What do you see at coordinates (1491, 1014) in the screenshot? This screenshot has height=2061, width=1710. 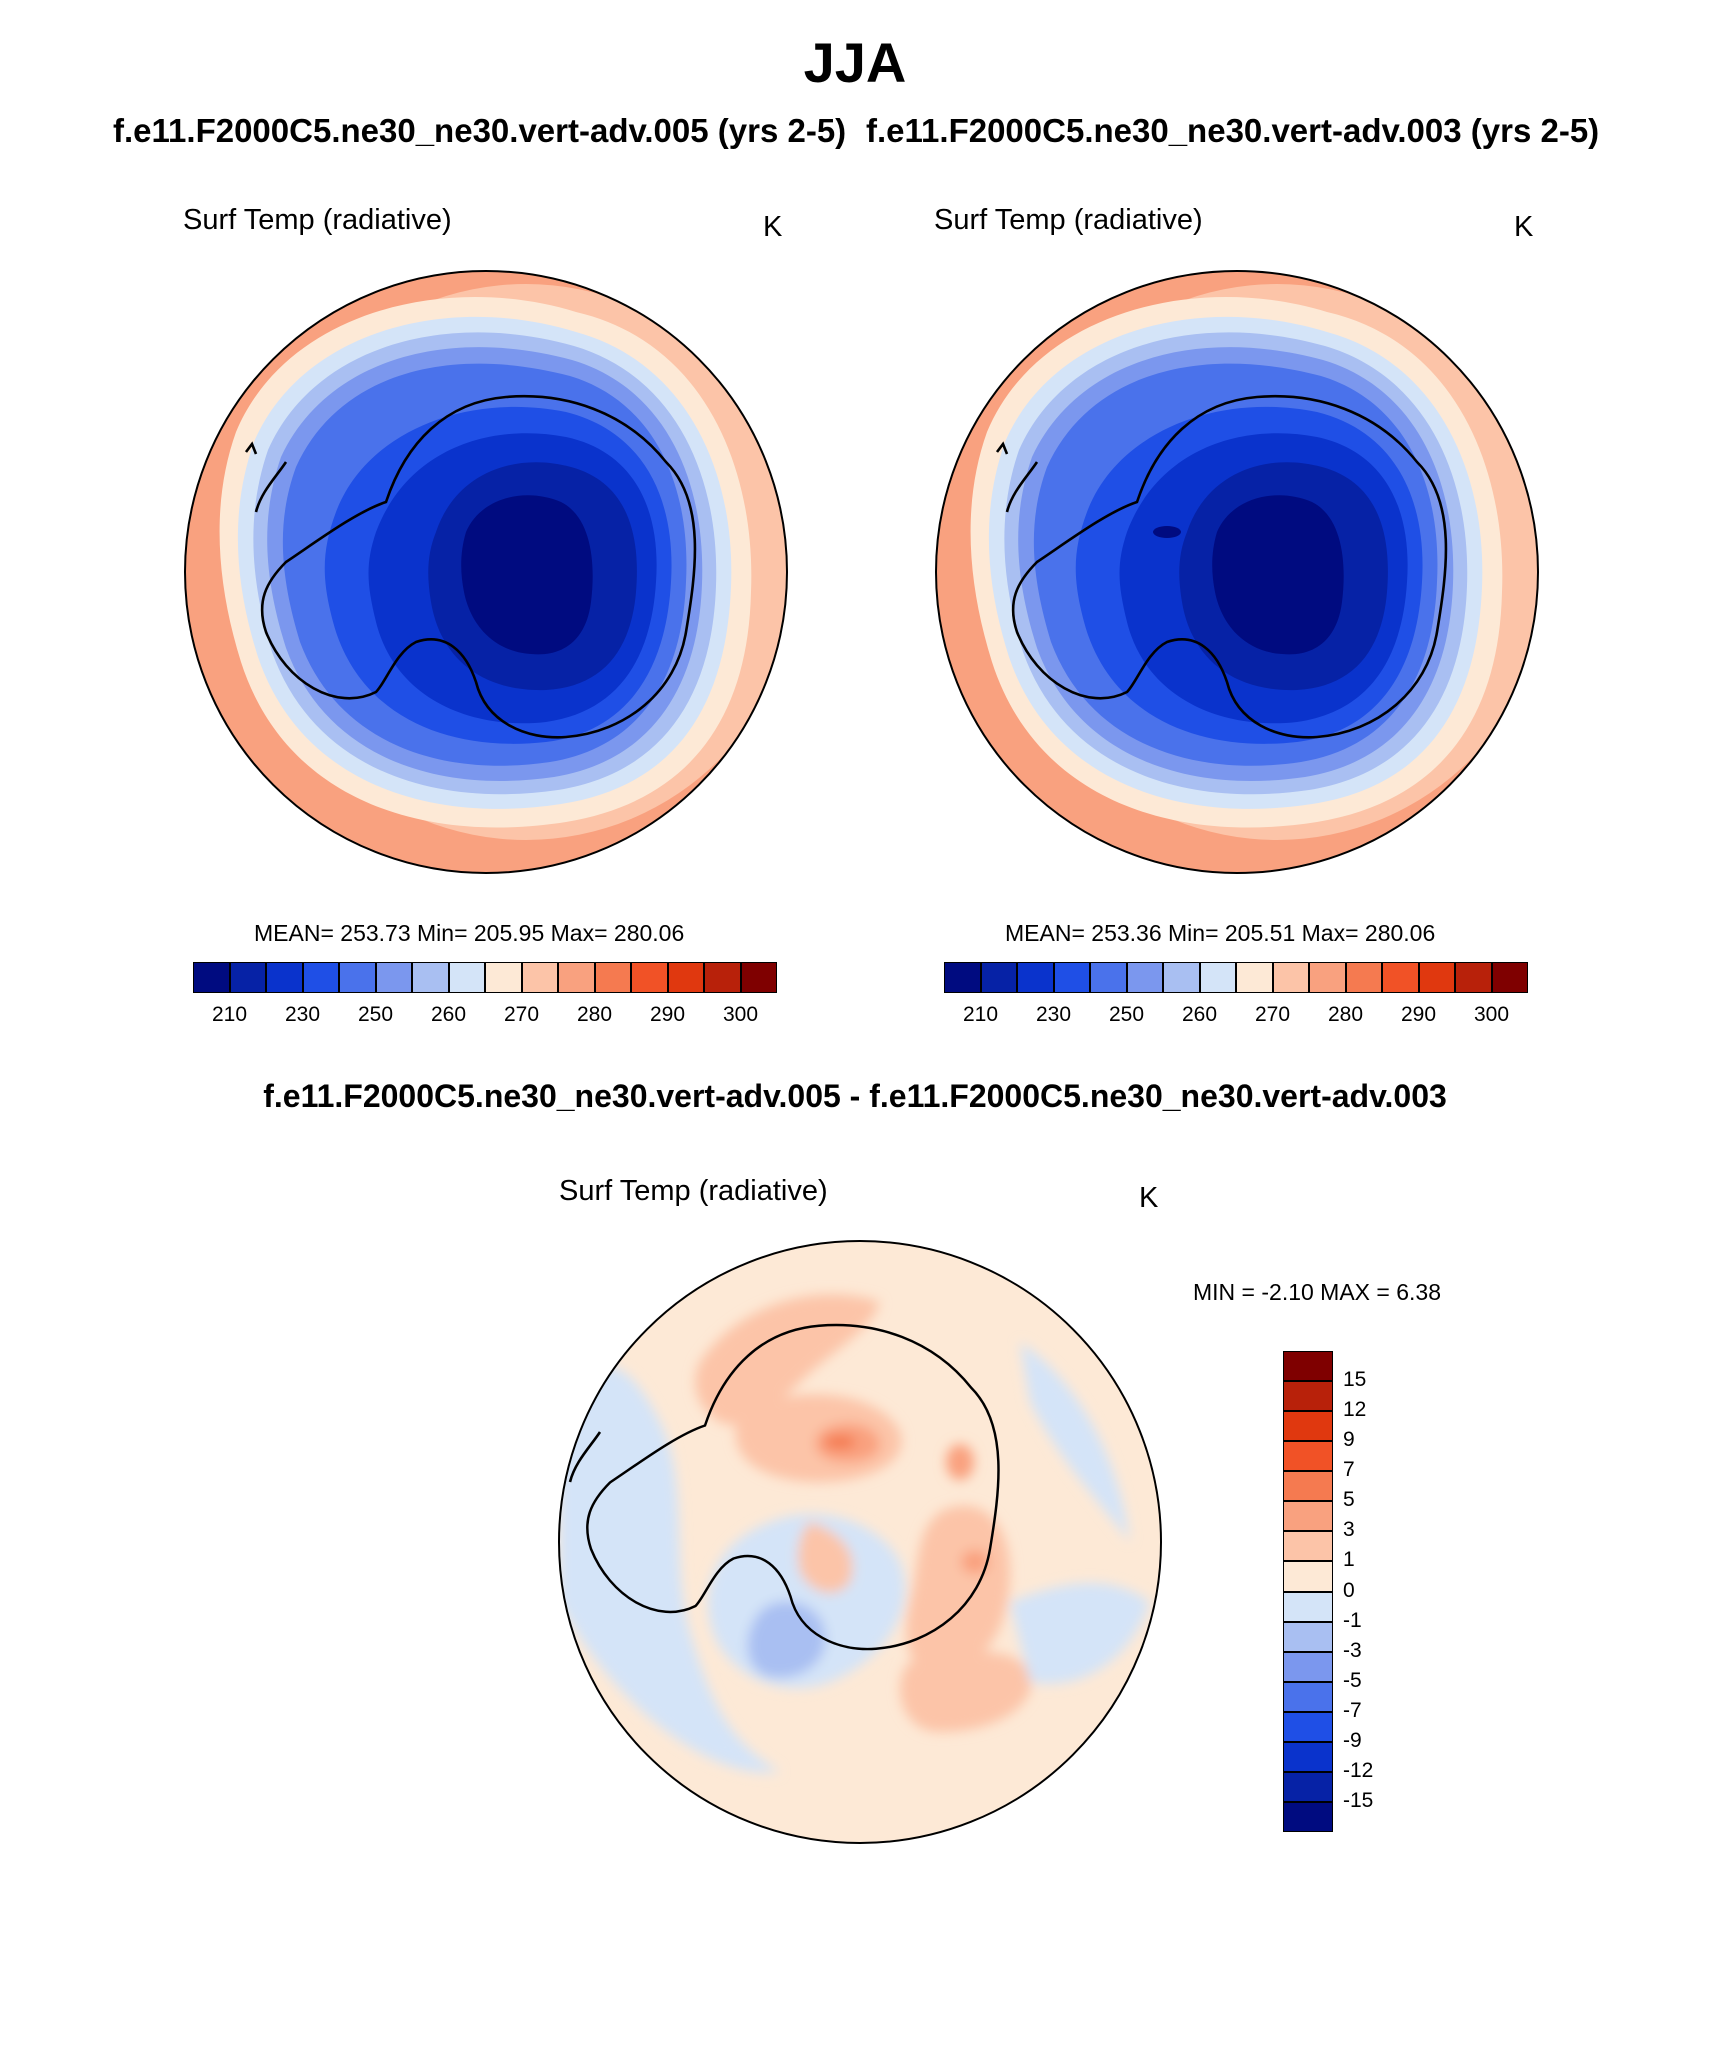 I see `panel-right-colorbar-tick-label: 300` at bounding box center [1491, 1014].